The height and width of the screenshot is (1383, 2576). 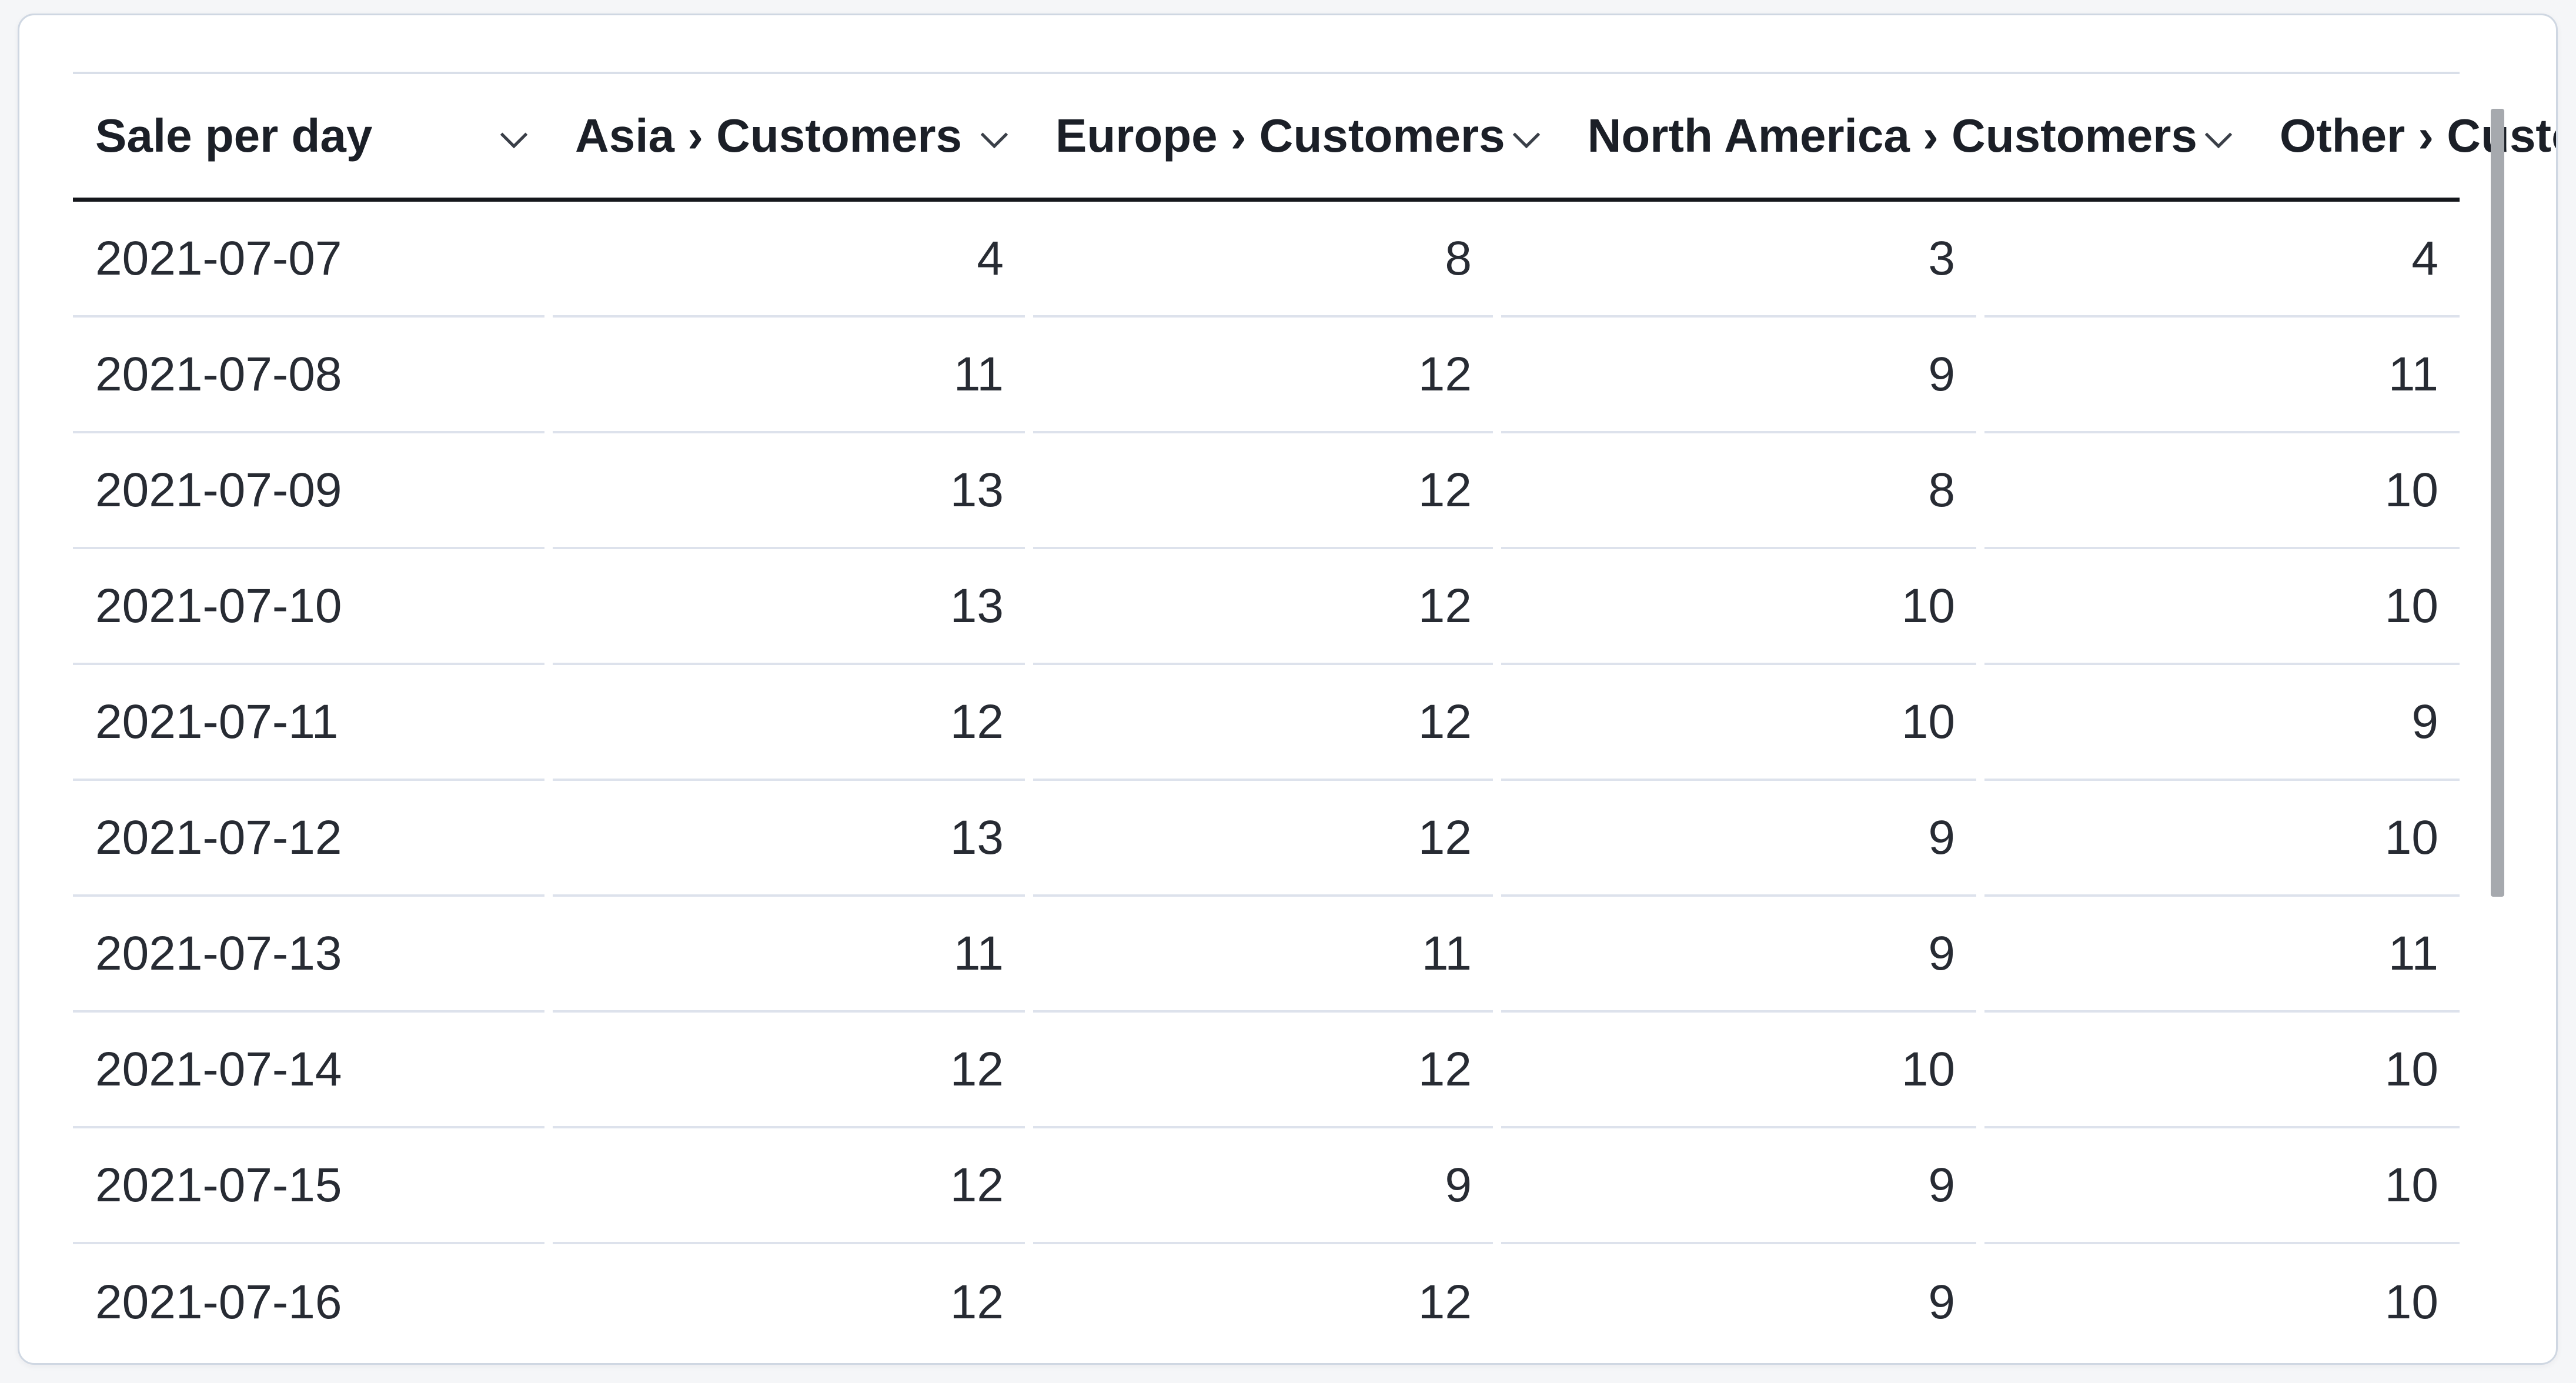 I want to click on vertical-scrollbar-thumb, so click(x=2497, y=503).